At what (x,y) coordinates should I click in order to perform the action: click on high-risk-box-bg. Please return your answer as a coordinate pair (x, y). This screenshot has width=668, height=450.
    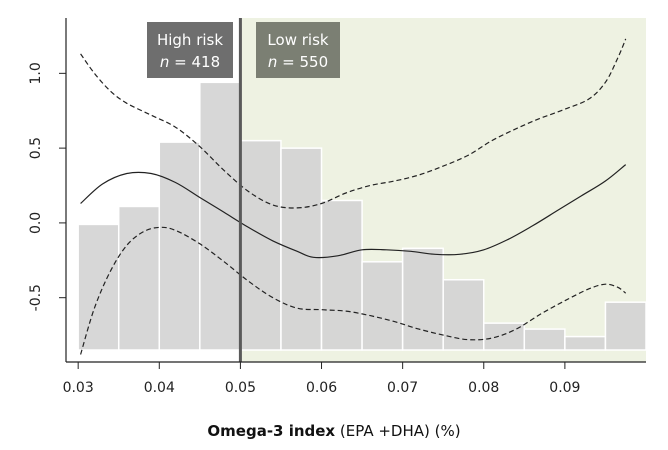
    Looking at the image, I should click on (190, 50).